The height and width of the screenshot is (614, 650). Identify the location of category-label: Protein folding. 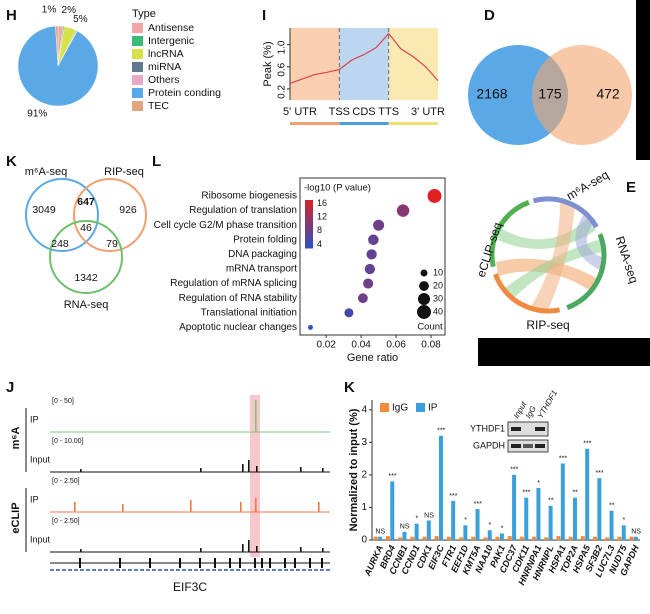
(265, 239).